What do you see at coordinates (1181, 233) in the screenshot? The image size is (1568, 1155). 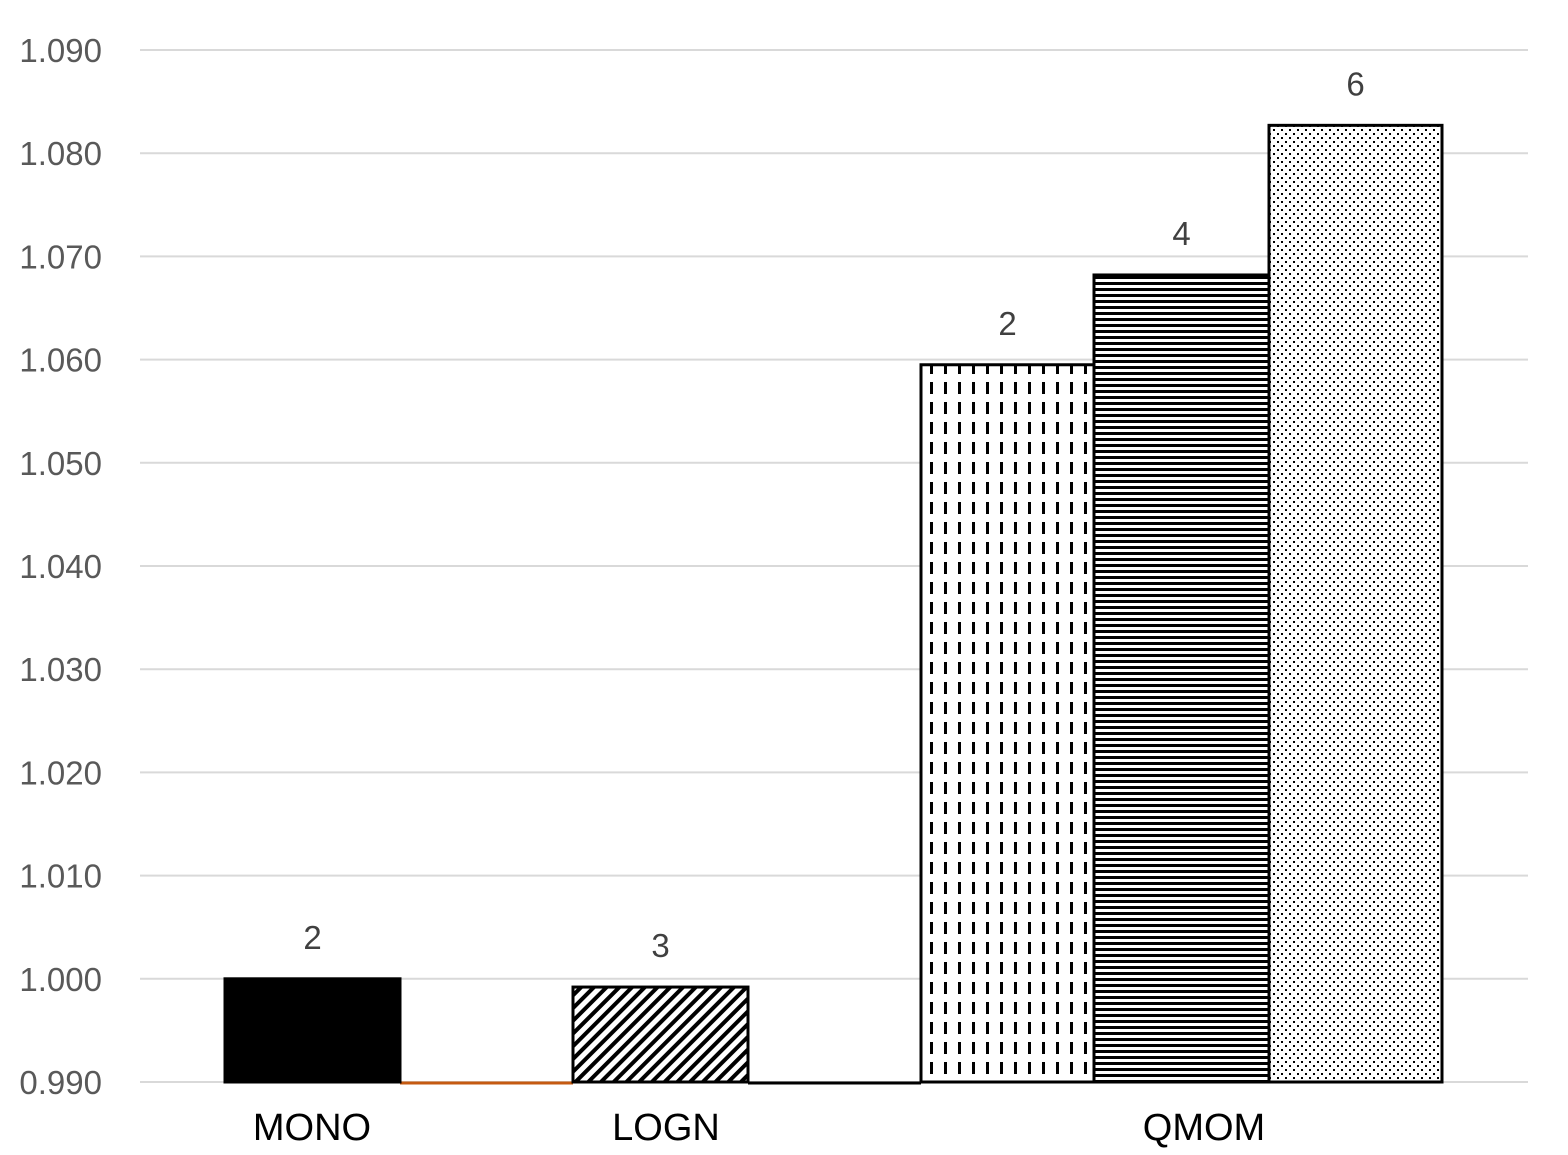 I see `data-label: 4` at bounding box center [1181, 233].